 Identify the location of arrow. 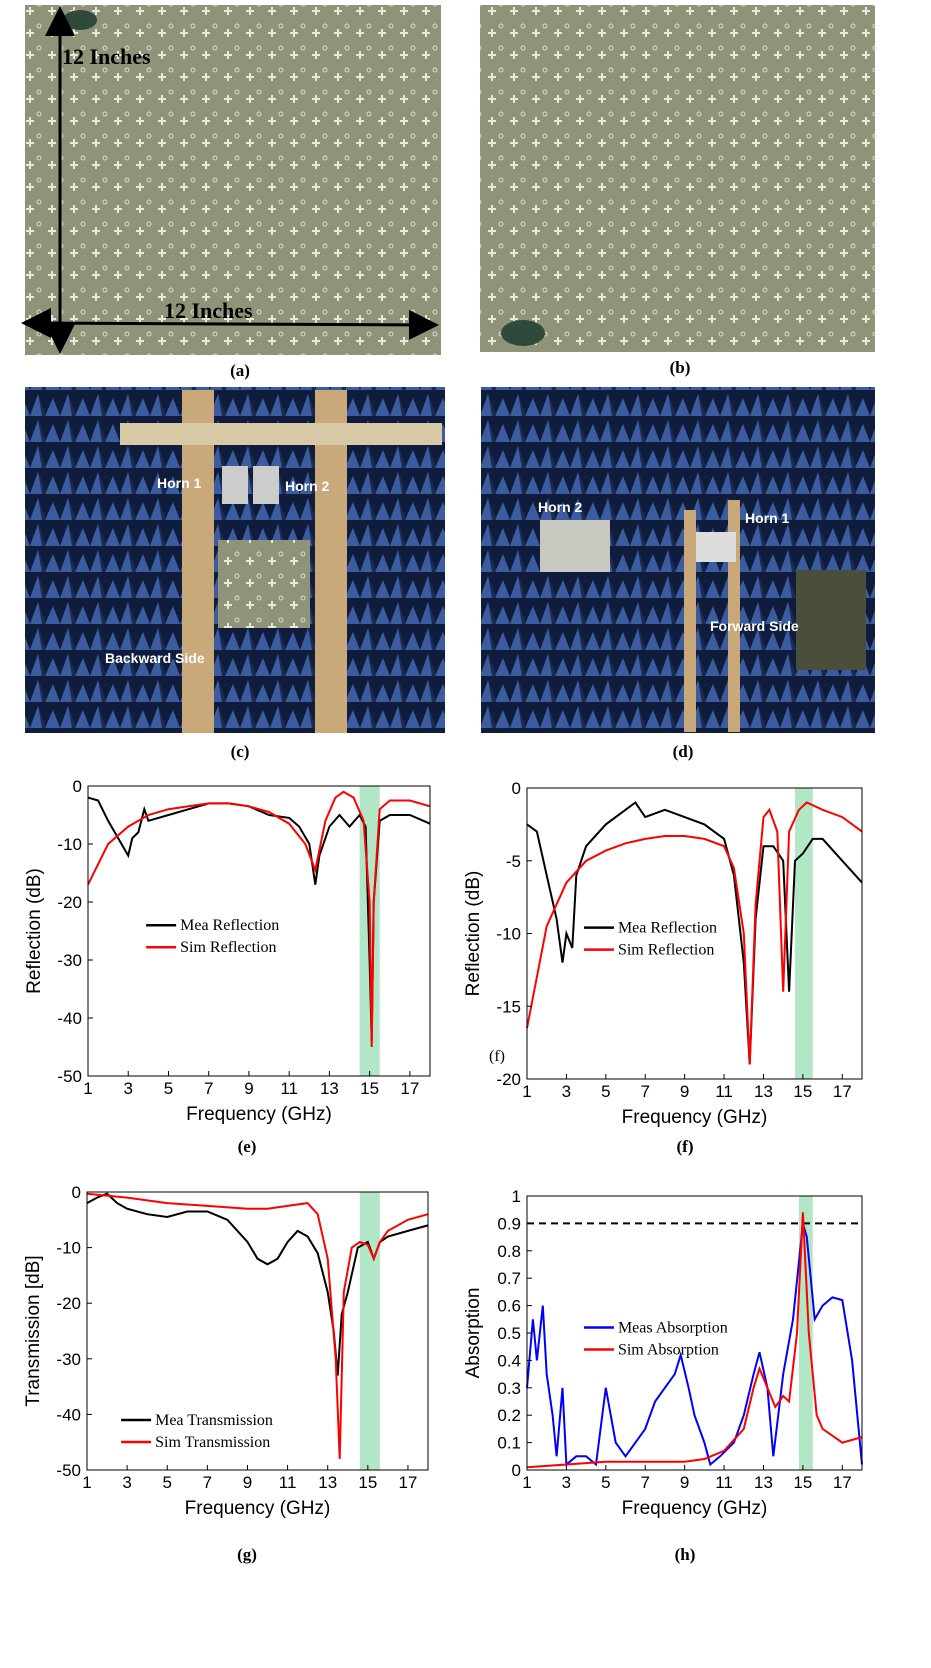
(239, 324).